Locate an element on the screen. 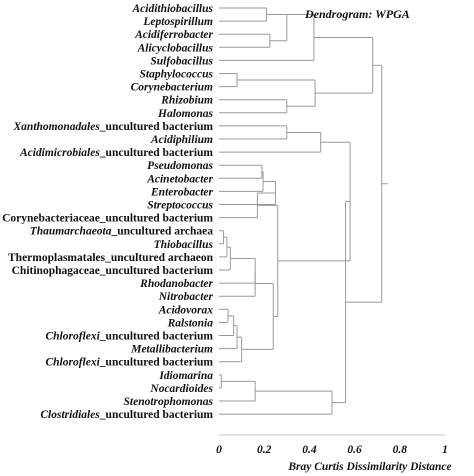 This screenshot has height=476, width=474. x-tick-label: 0.4 is located at coordinates (309, 450).